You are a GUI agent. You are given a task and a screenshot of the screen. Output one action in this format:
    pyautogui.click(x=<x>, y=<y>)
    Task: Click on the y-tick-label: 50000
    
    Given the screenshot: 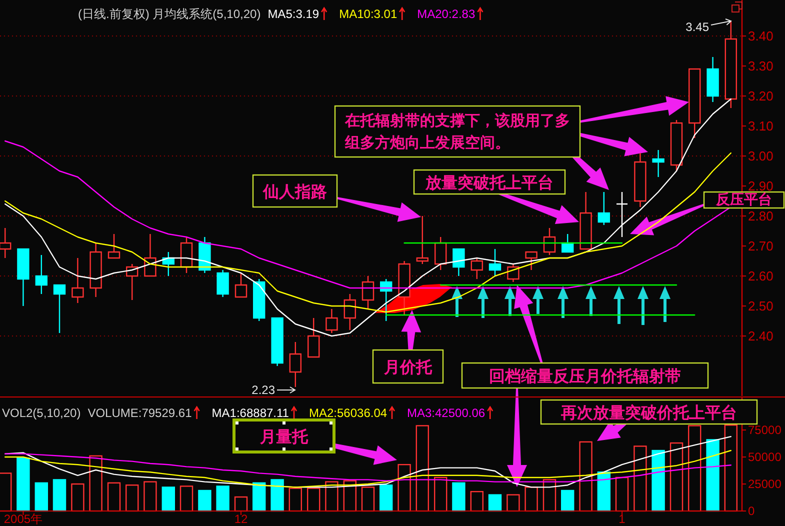 What is the action you would take?
    pyautogui.click(x=765, y=457)
    